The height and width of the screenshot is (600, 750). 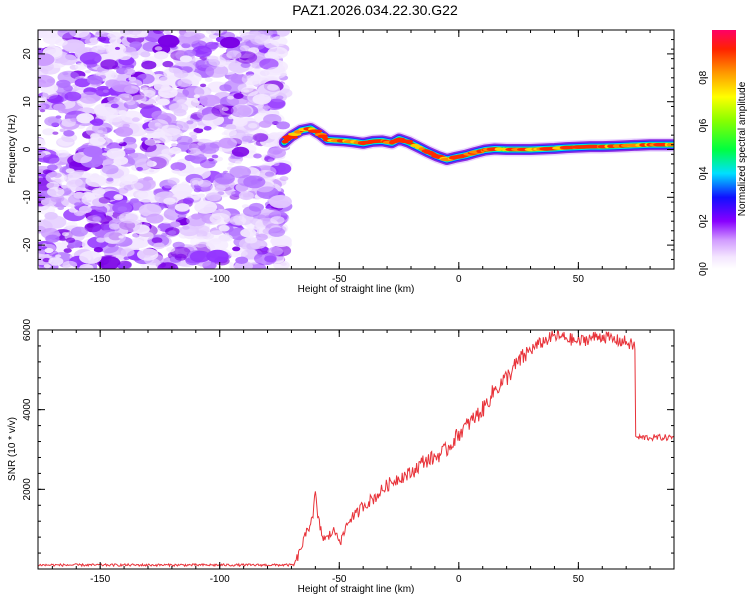 I want to click on y-tick-label: 20, so click(x=27, y=54).